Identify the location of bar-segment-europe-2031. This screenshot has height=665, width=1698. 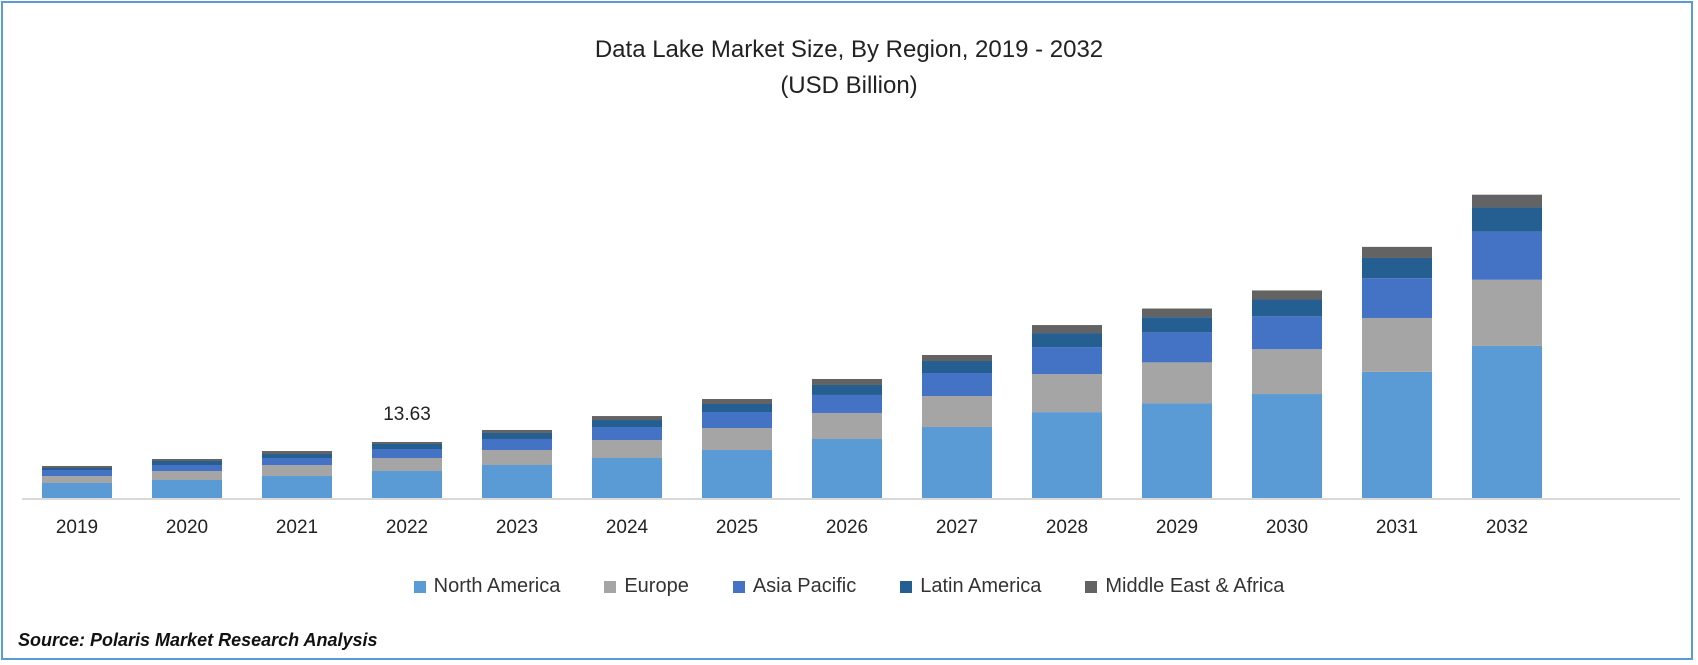
(1397, 344).